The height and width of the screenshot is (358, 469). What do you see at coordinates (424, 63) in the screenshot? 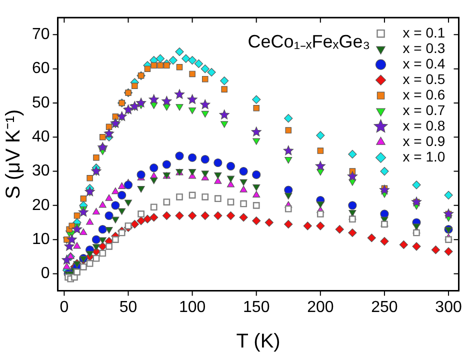
I see `legend-label: x = 0.4` at bounding box center [424, 63].